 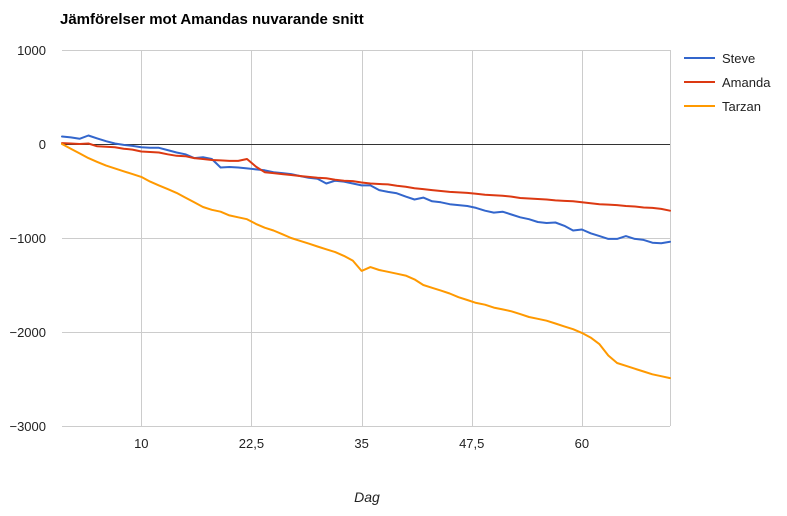 I want to click on legend: Steve Amanda Tarzan, so click(x=727, y=82).